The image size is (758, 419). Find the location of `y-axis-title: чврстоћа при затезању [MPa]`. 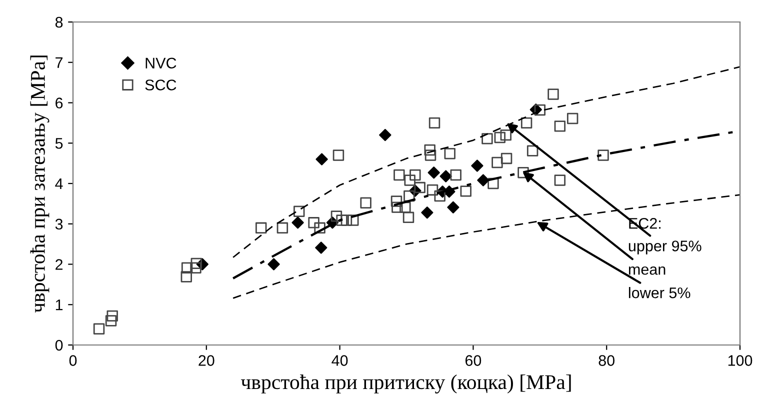

y-axis-title: чврстоћа при затезању [MPa] is located at coordinates (40, 184).